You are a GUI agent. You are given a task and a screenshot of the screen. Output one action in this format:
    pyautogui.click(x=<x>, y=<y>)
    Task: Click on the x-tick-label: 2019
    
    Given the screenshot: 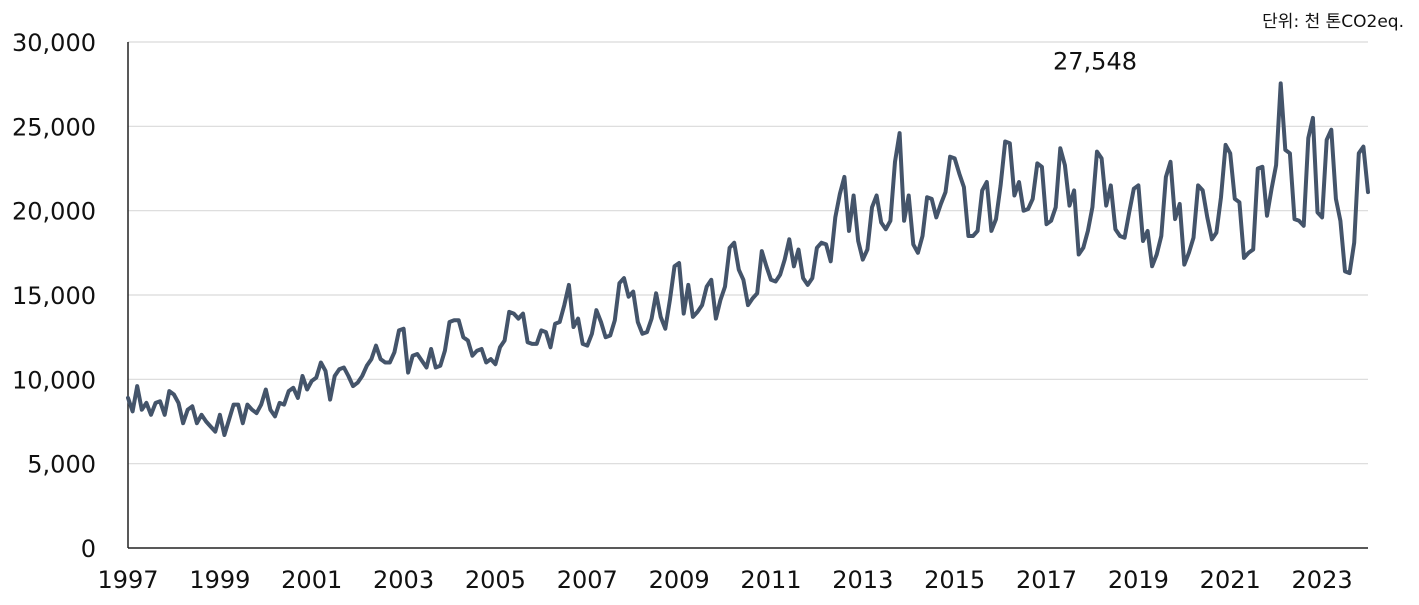 What is the action you would take?
    pyautogui.click(x=1138, y=580)
    